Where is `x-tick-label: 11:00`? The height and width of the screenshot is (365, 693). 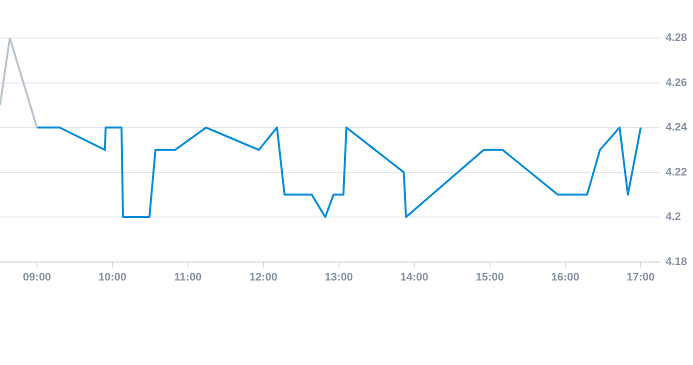
x-tick-label: 11:00 is located at coordinates (188, 277).